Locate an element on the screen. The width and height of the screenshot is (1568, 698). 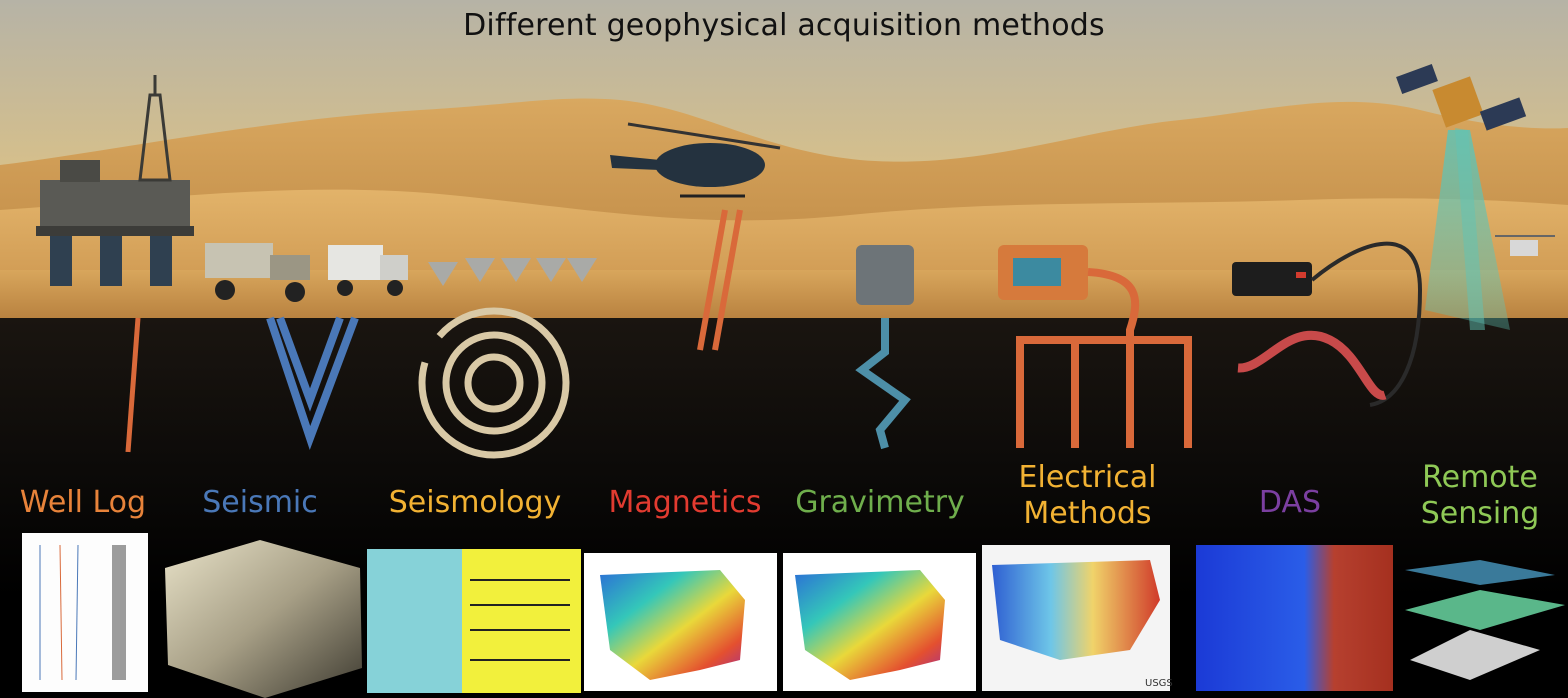
label-well-log: Well Log is located at coordinates (83, 503).